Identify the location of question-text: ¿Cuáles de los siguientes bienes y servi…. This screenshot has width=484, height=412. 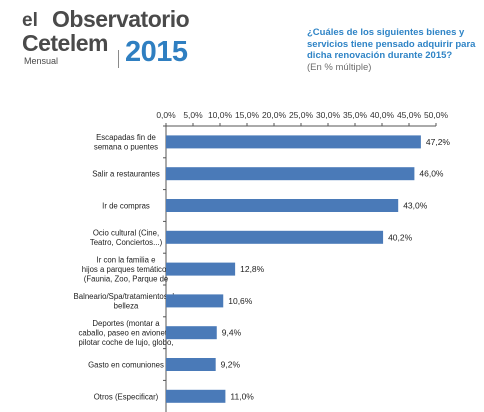
(391, 44).